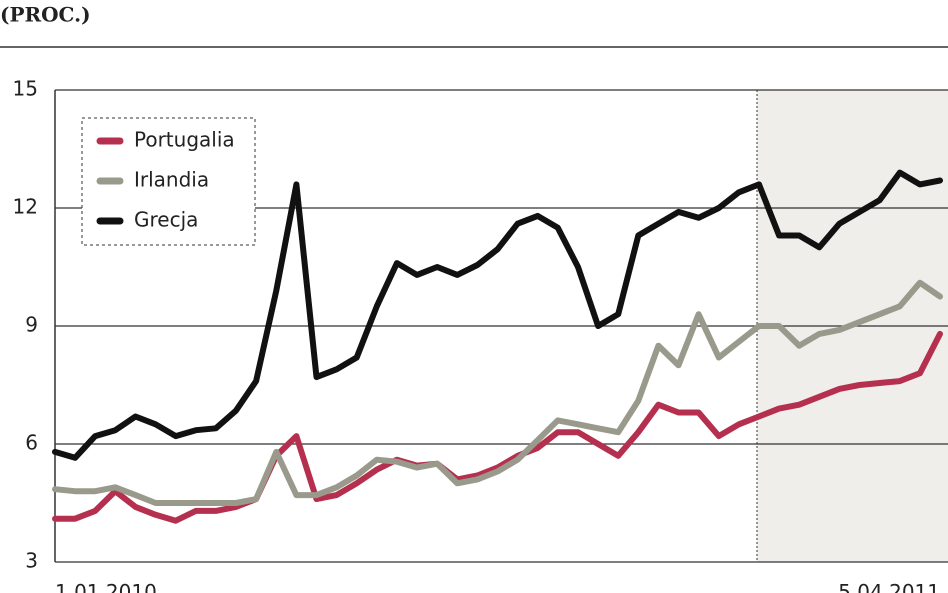 The image size is (948, 593). I want to click on x-tick-label: 5.04.2011, so click(889, 586).